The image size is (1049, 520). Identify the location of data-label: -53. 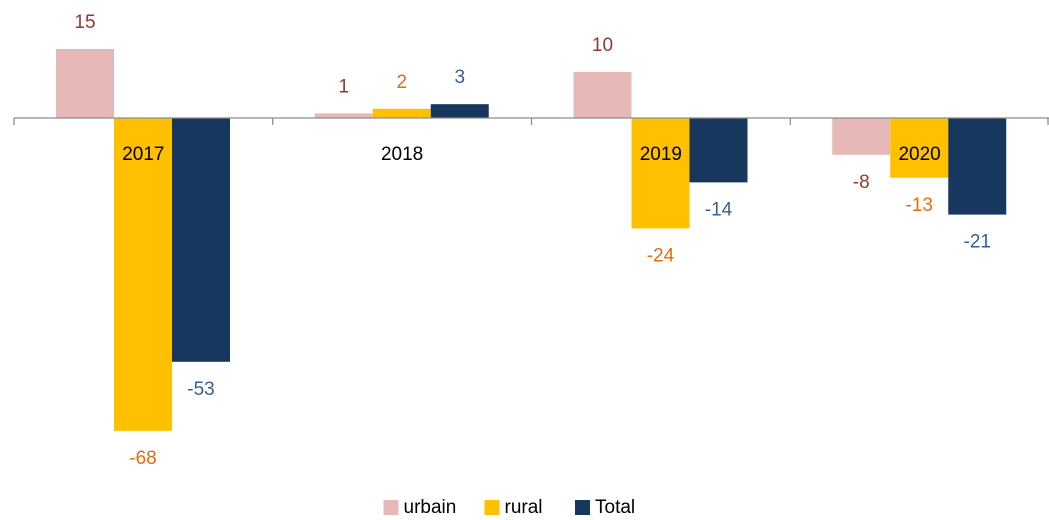
(200, 389).